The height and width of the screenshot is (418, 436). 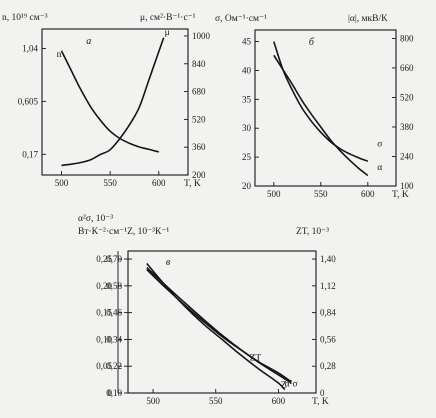 What do you see at coordinates (114, 393) in the screenshot?
I see `y-inner-tick-label: 0,10` at bounding box center [114, 393].